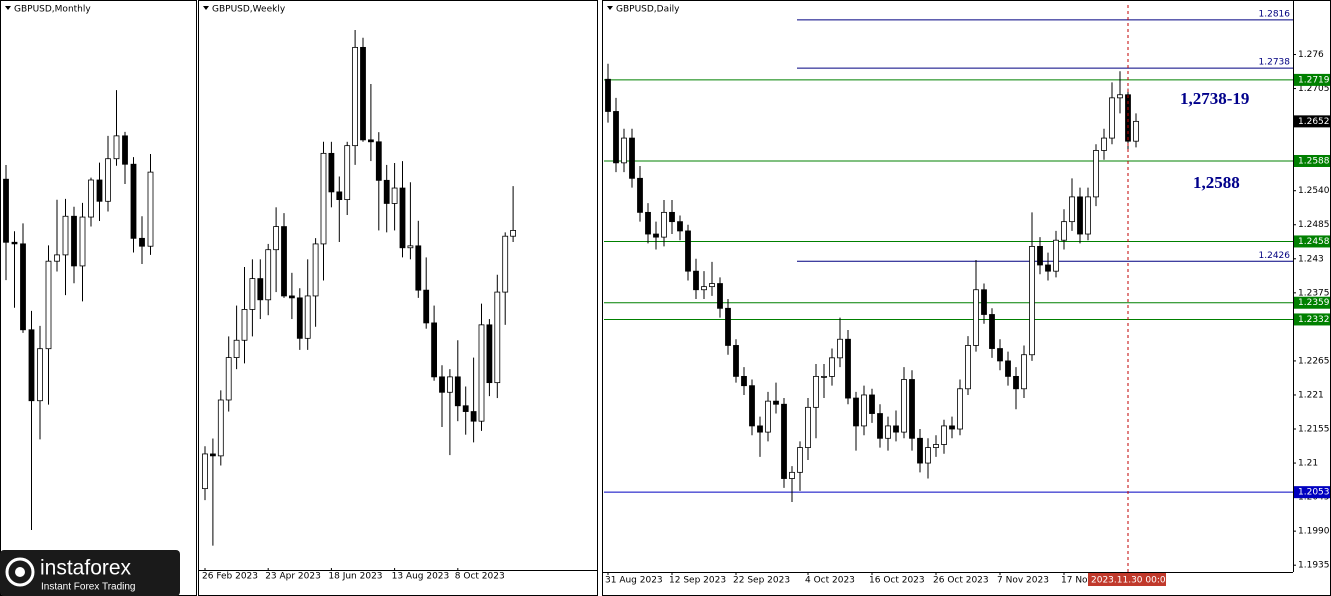 Image resolution: width=1331 pixels, height=596 pixels. What do you see at coordinates (293, 577) in the screenshot?
I see `x-tick-label: 23 Apr 2023` at bounding box center [293, 577].